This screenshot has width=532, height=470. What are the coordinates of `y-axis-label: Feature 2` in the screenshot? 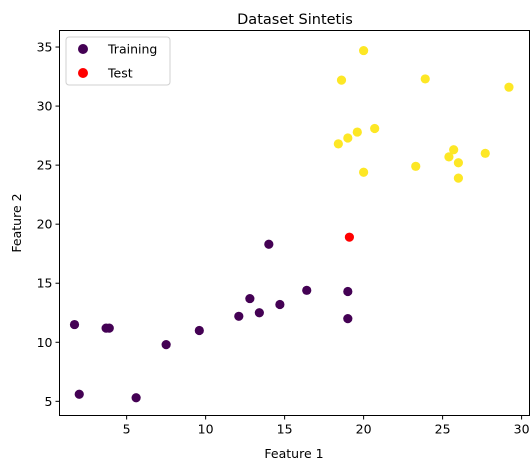 It's located at (16, 222).